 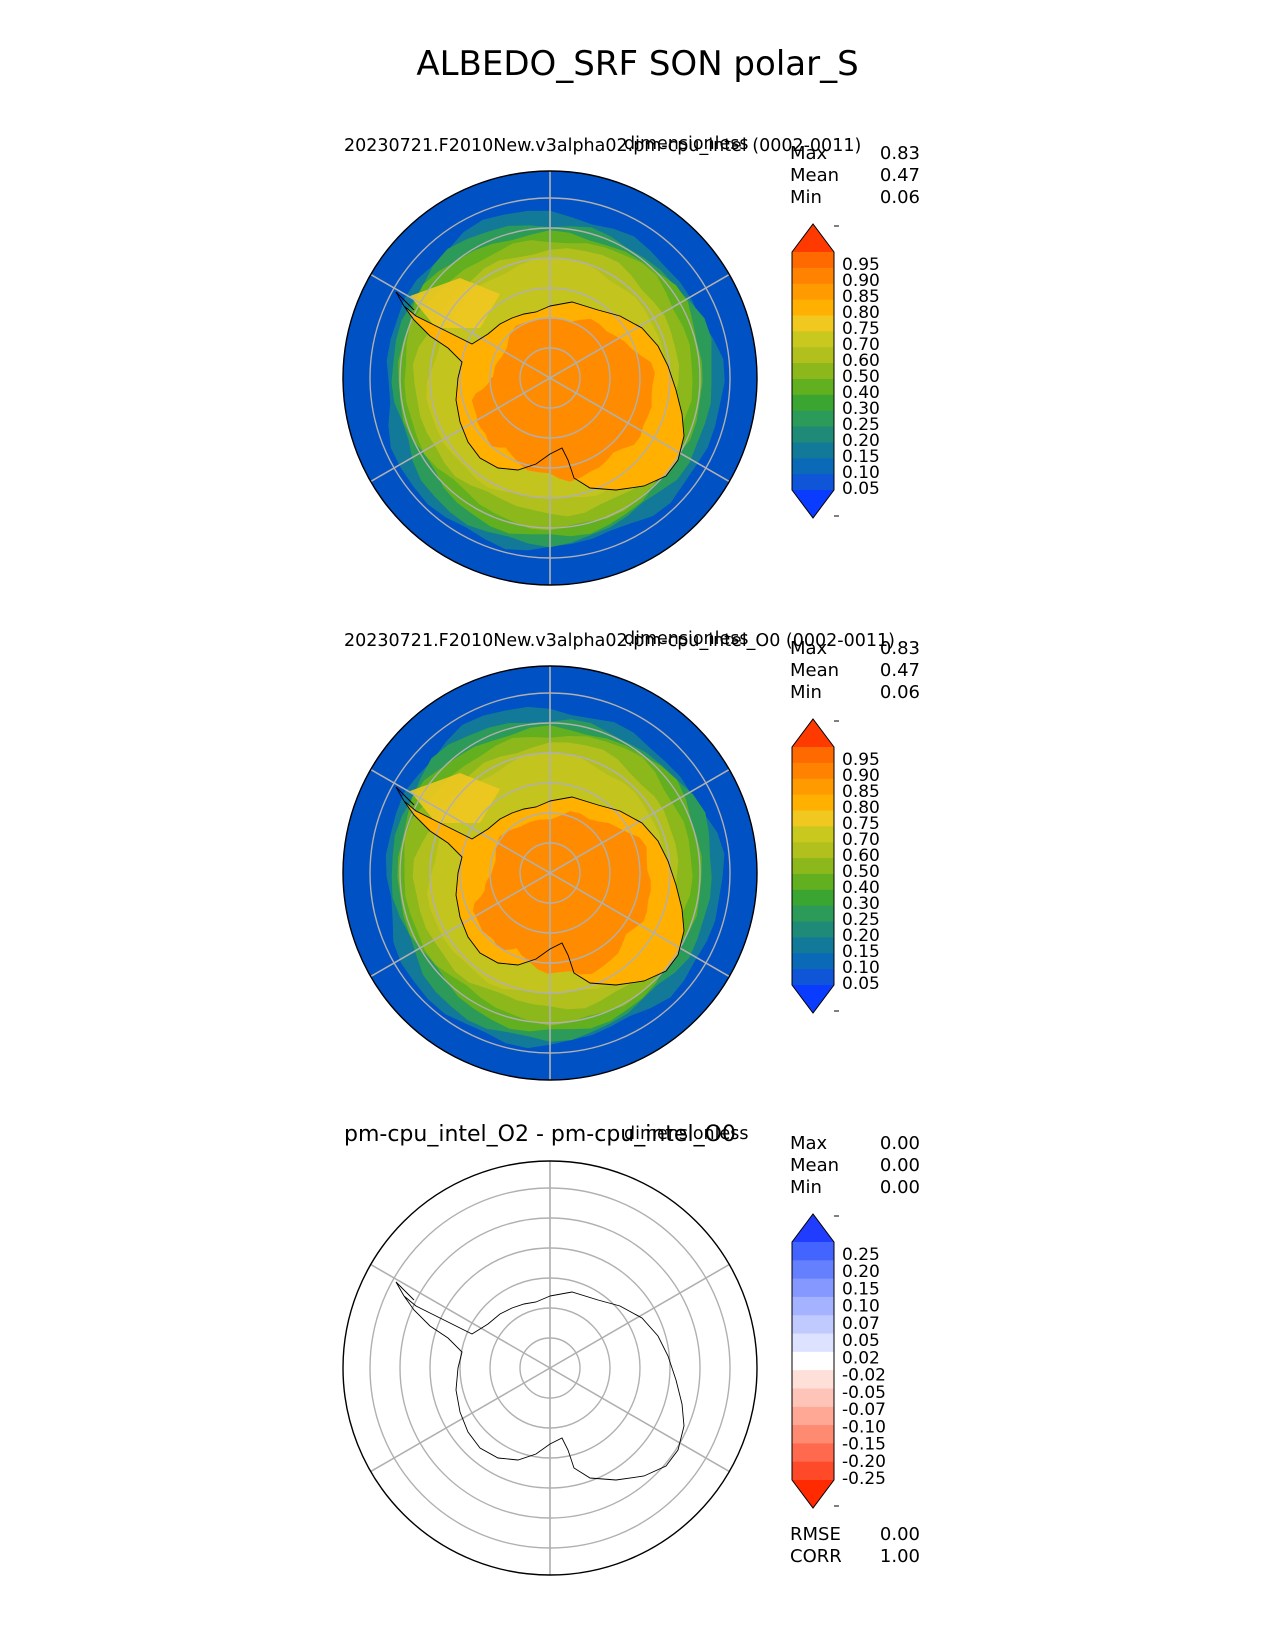 I want to click on colorbar-tick-label: -0.25, so click(x=864, y=1479).